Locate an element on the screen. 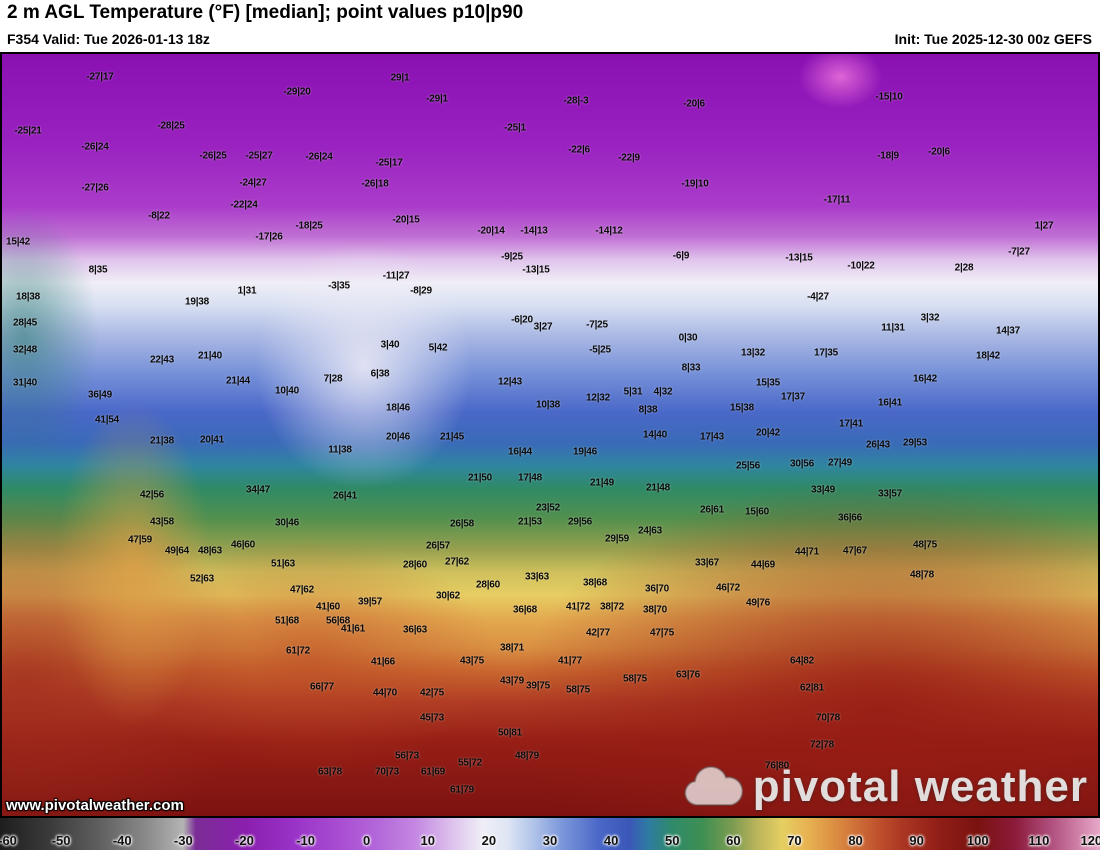 Image resolution: width=1100 pixels, height=850 pixels. colorbar-tick-label: -50 is located at coordinates (61, 840).